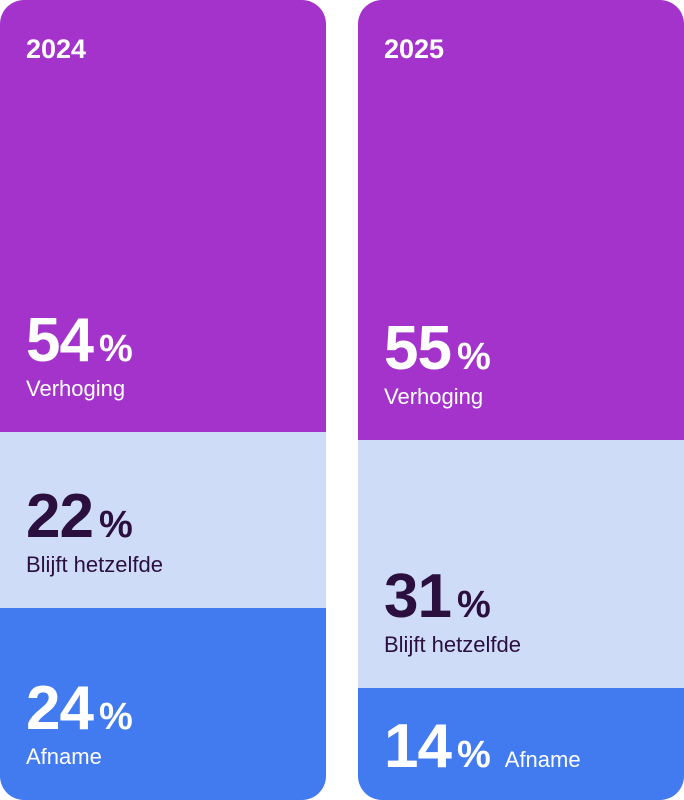 This screenshot has height=800, width=684. What do you see at coordinates (60, 516) in the screenshot?
I see `value-label: 22` at bounding box center [60, 516].